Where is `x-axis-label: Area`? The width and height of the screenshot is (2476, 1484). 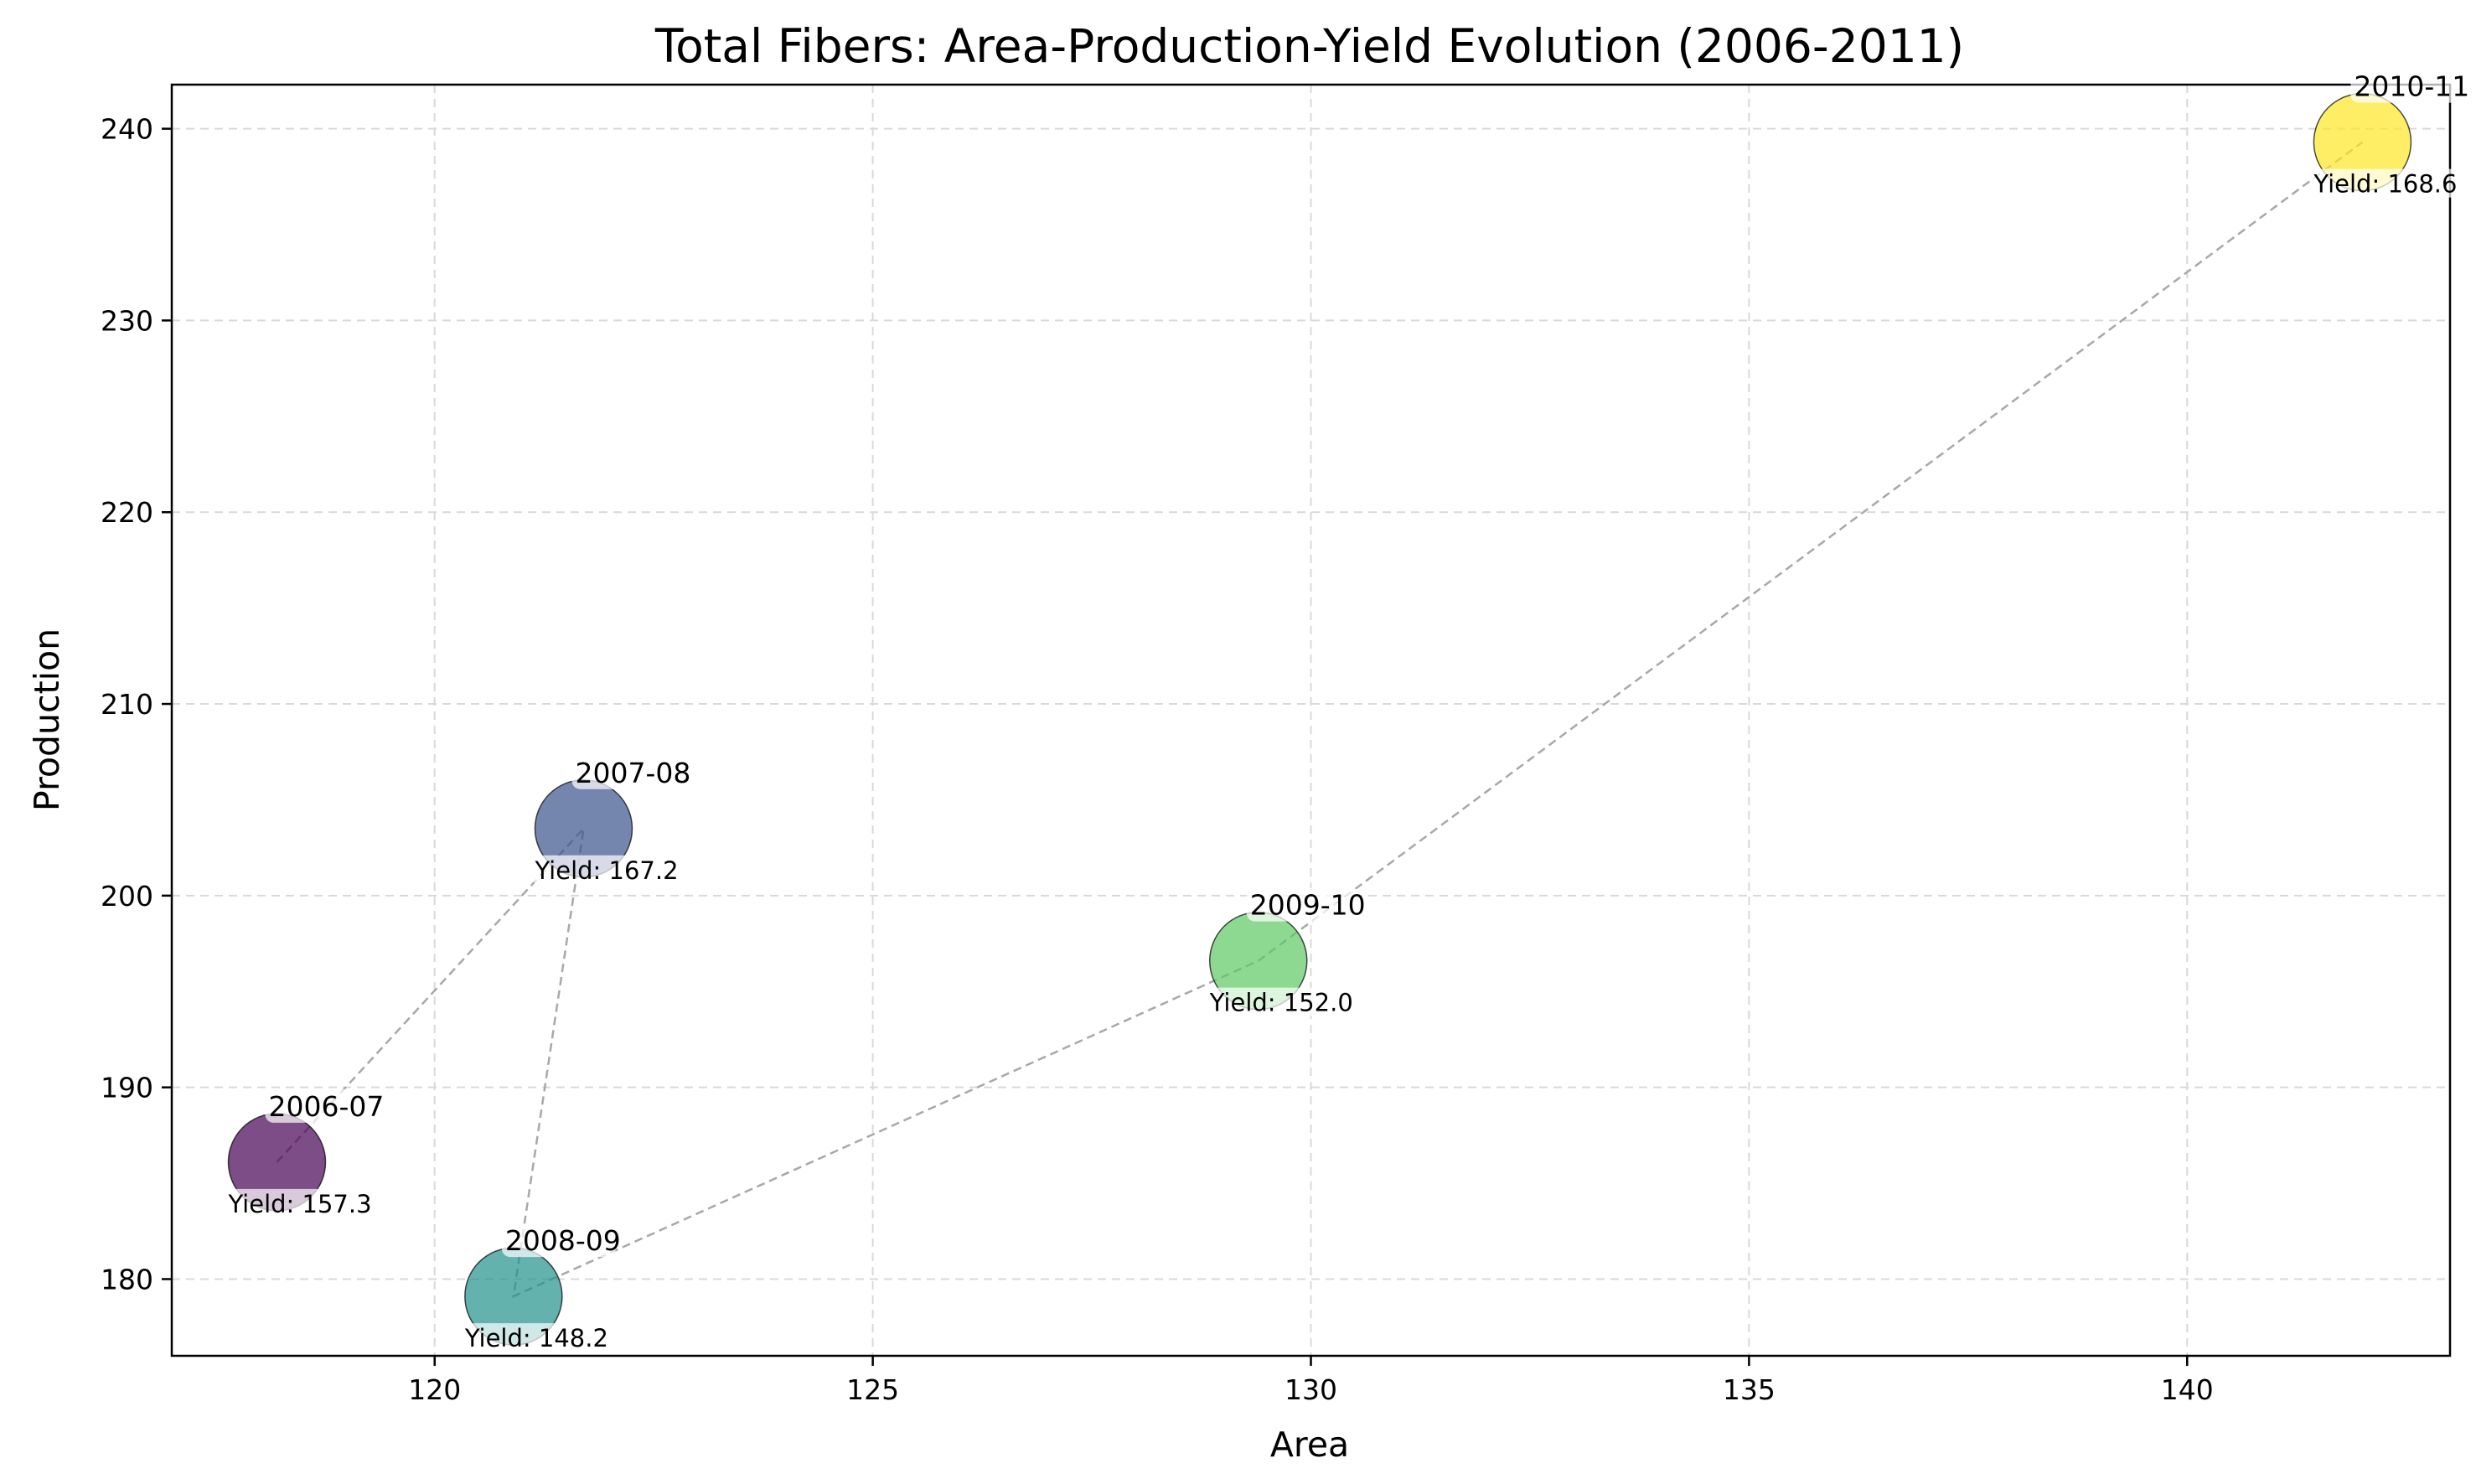 x-axis-label: Area is located at coordinates (1309, 1445).